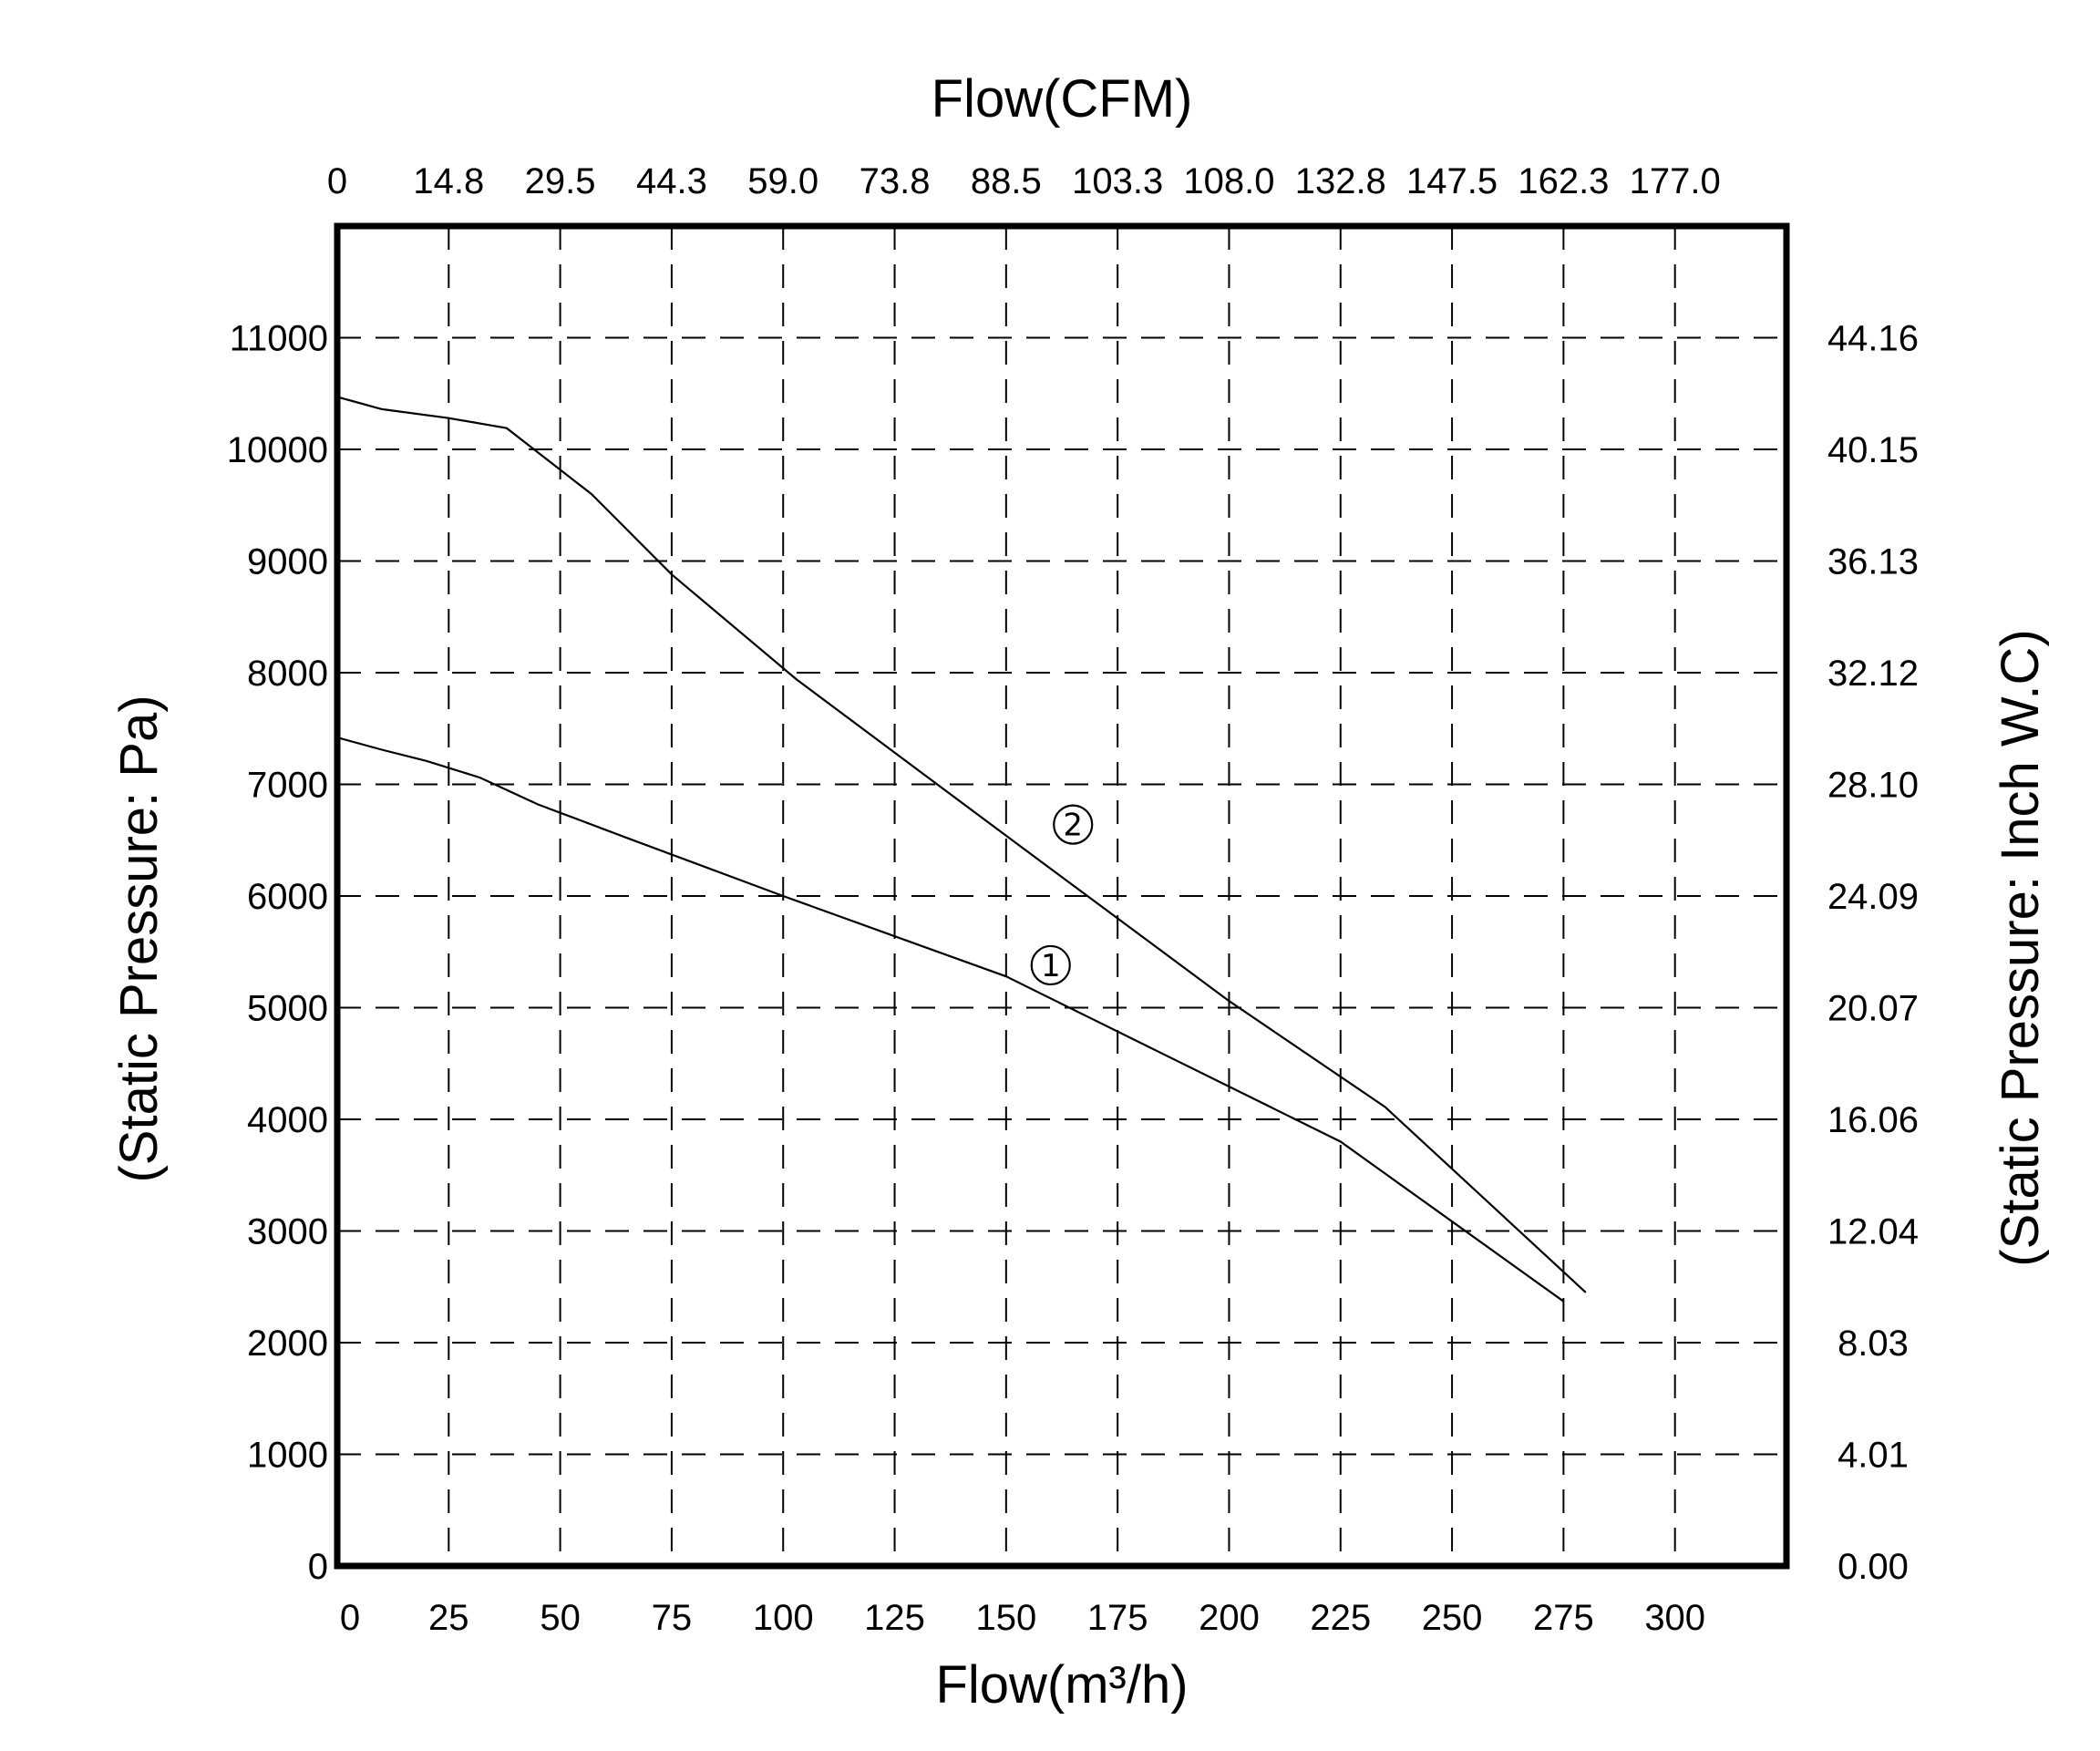 The height and width of the screenshot is (1751, 2100). What do you see at coordinates (1676, 181) in the screenshot?
I see `x-top-tick-label: 177.0` at bounding box center [1676, 181].